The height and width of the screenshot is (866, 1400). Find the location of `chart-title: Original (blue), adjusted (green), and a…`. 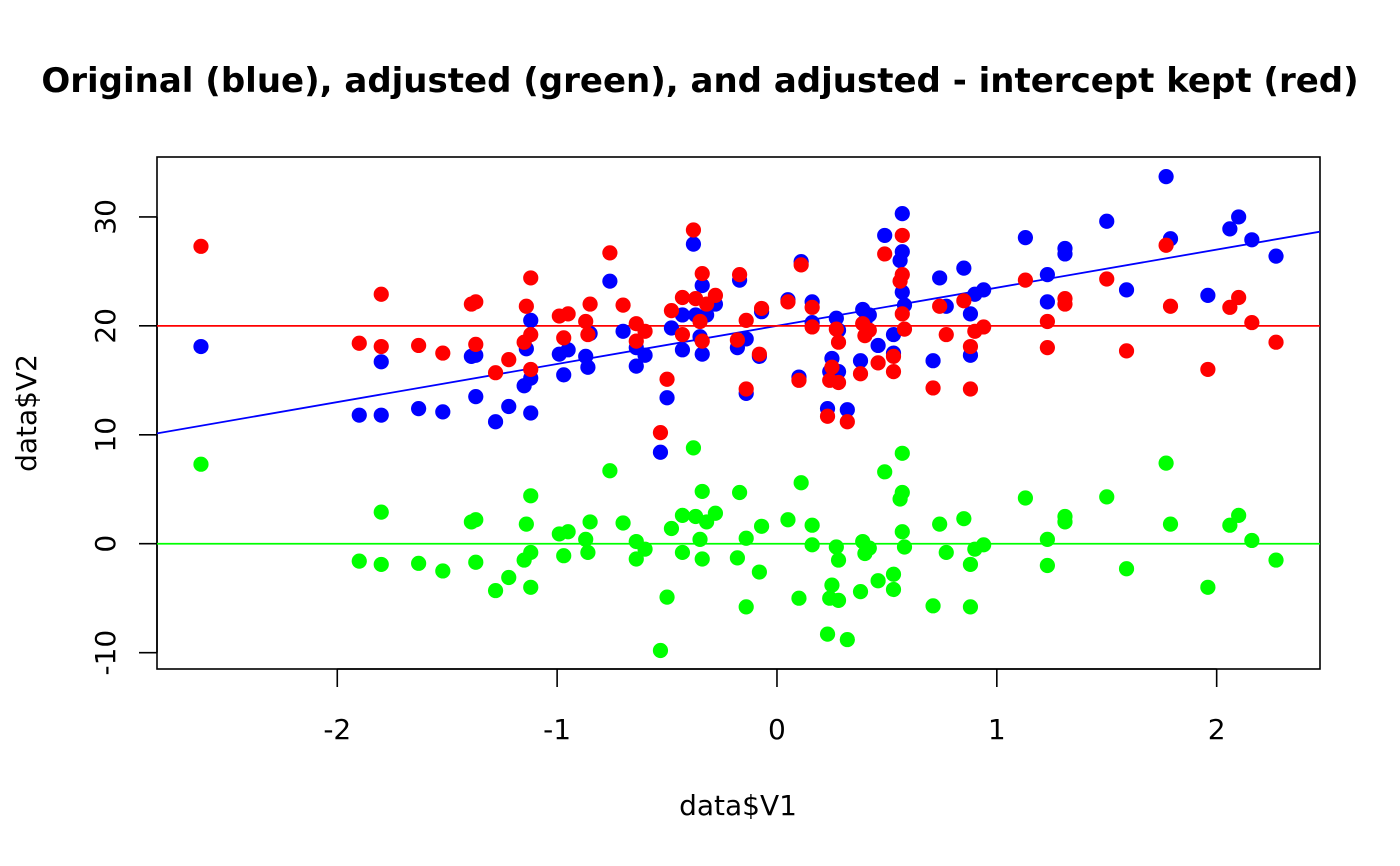

chart-title: Original (blue), adjusted (green), and a… is located at coordinates (699, 81).